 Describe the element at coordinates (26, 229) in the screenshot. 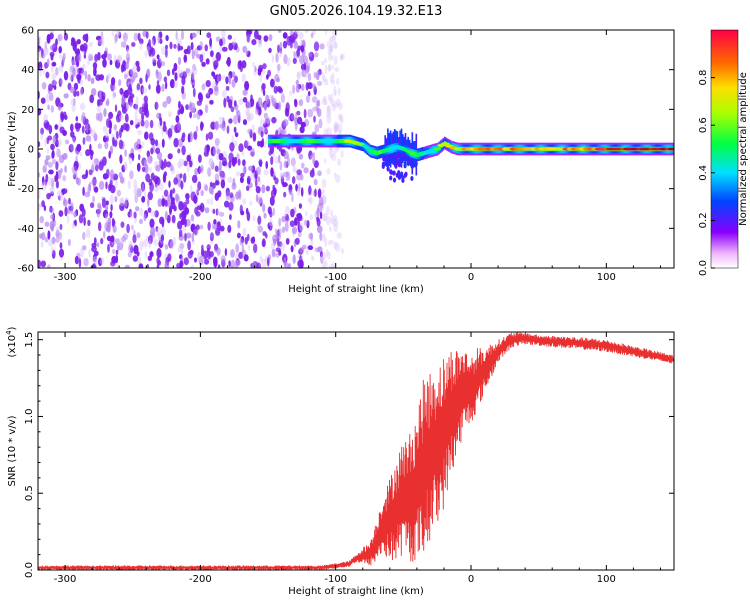

I see `y-tick-label: -40` at that location.